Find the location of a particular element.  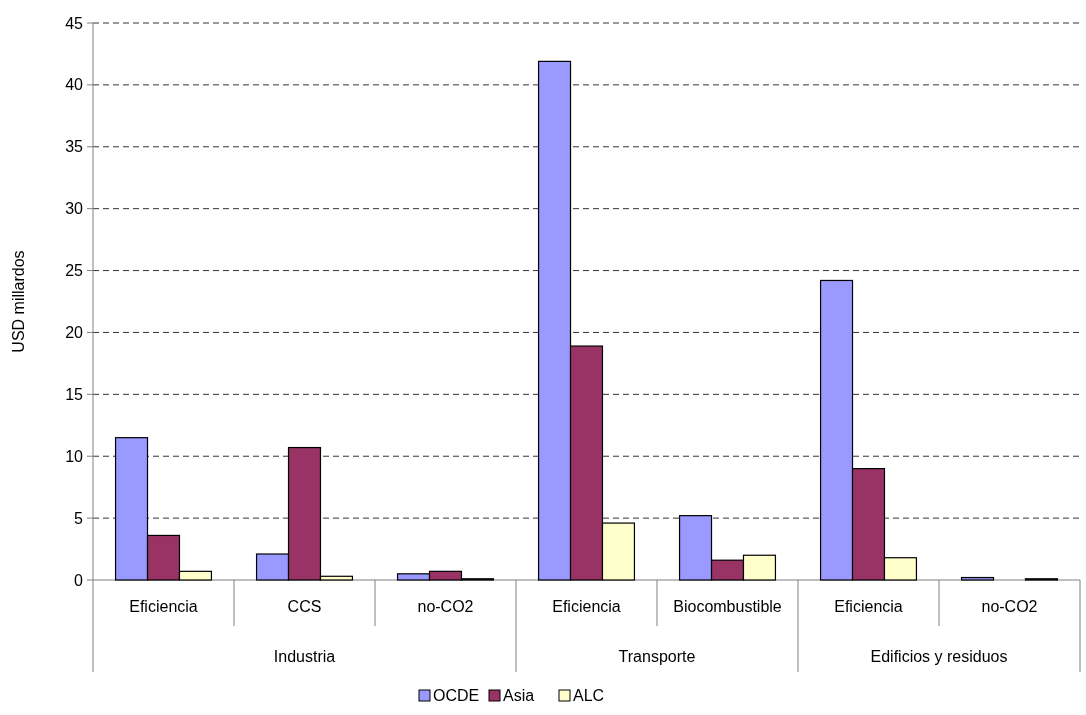

y-tick-label: 40 is located at coordinates (74, 85).